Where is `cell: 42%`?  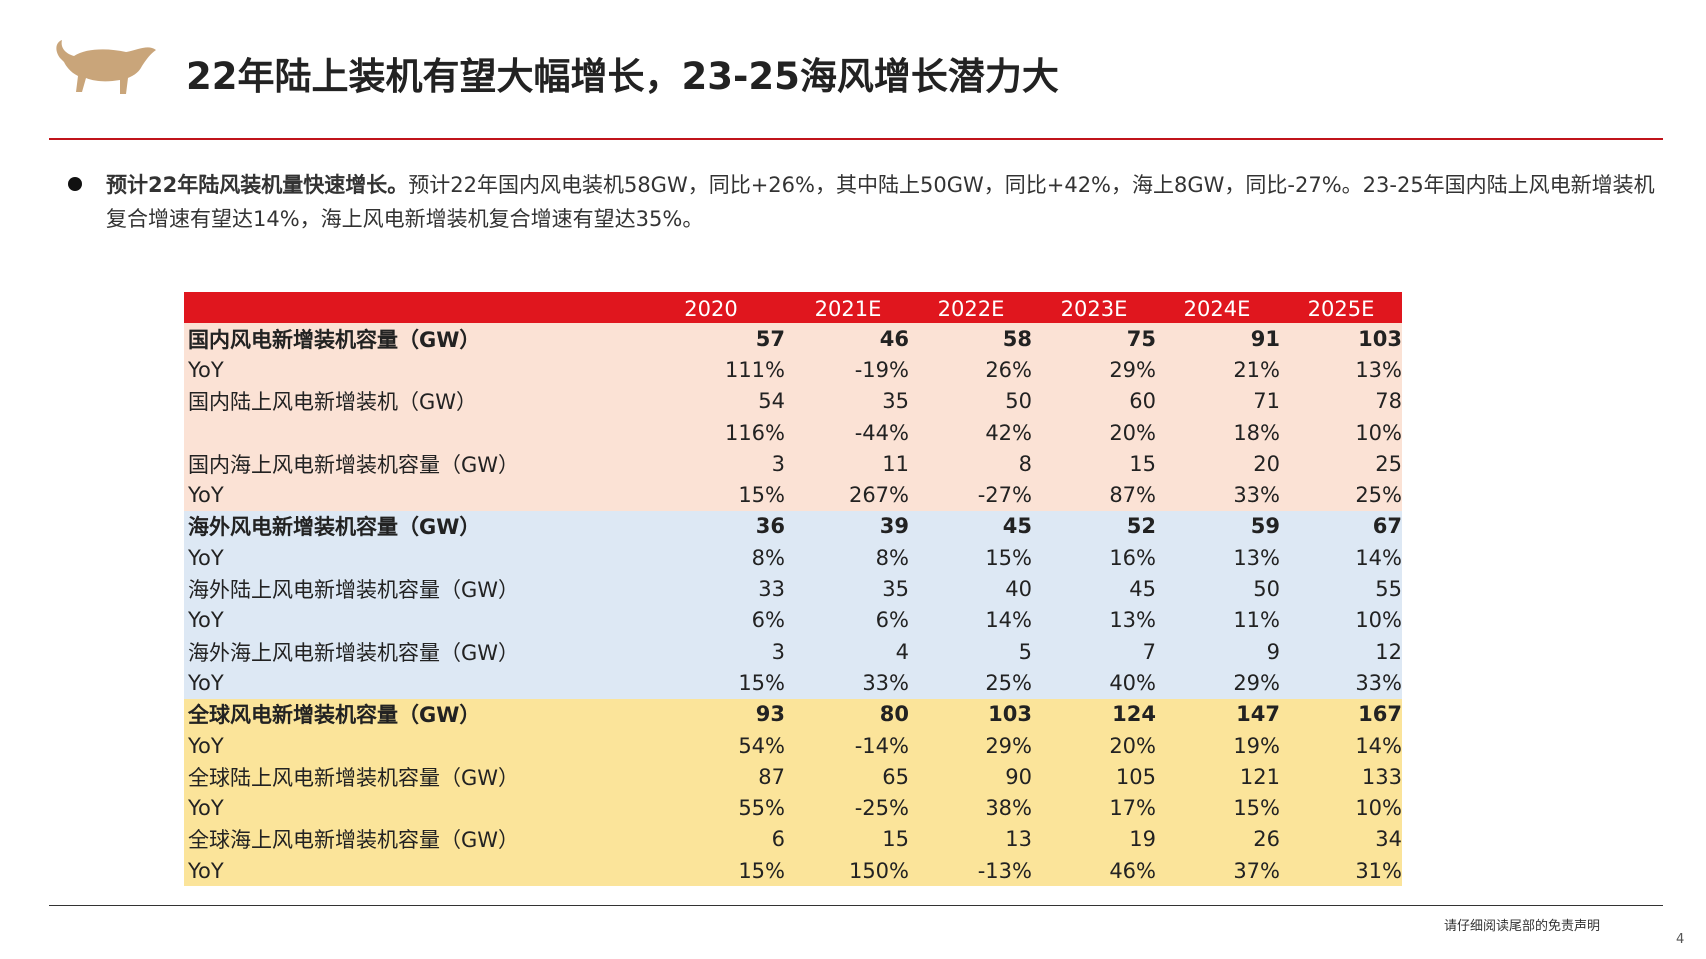
cell: 42% is located at coordinates (1008, 432).